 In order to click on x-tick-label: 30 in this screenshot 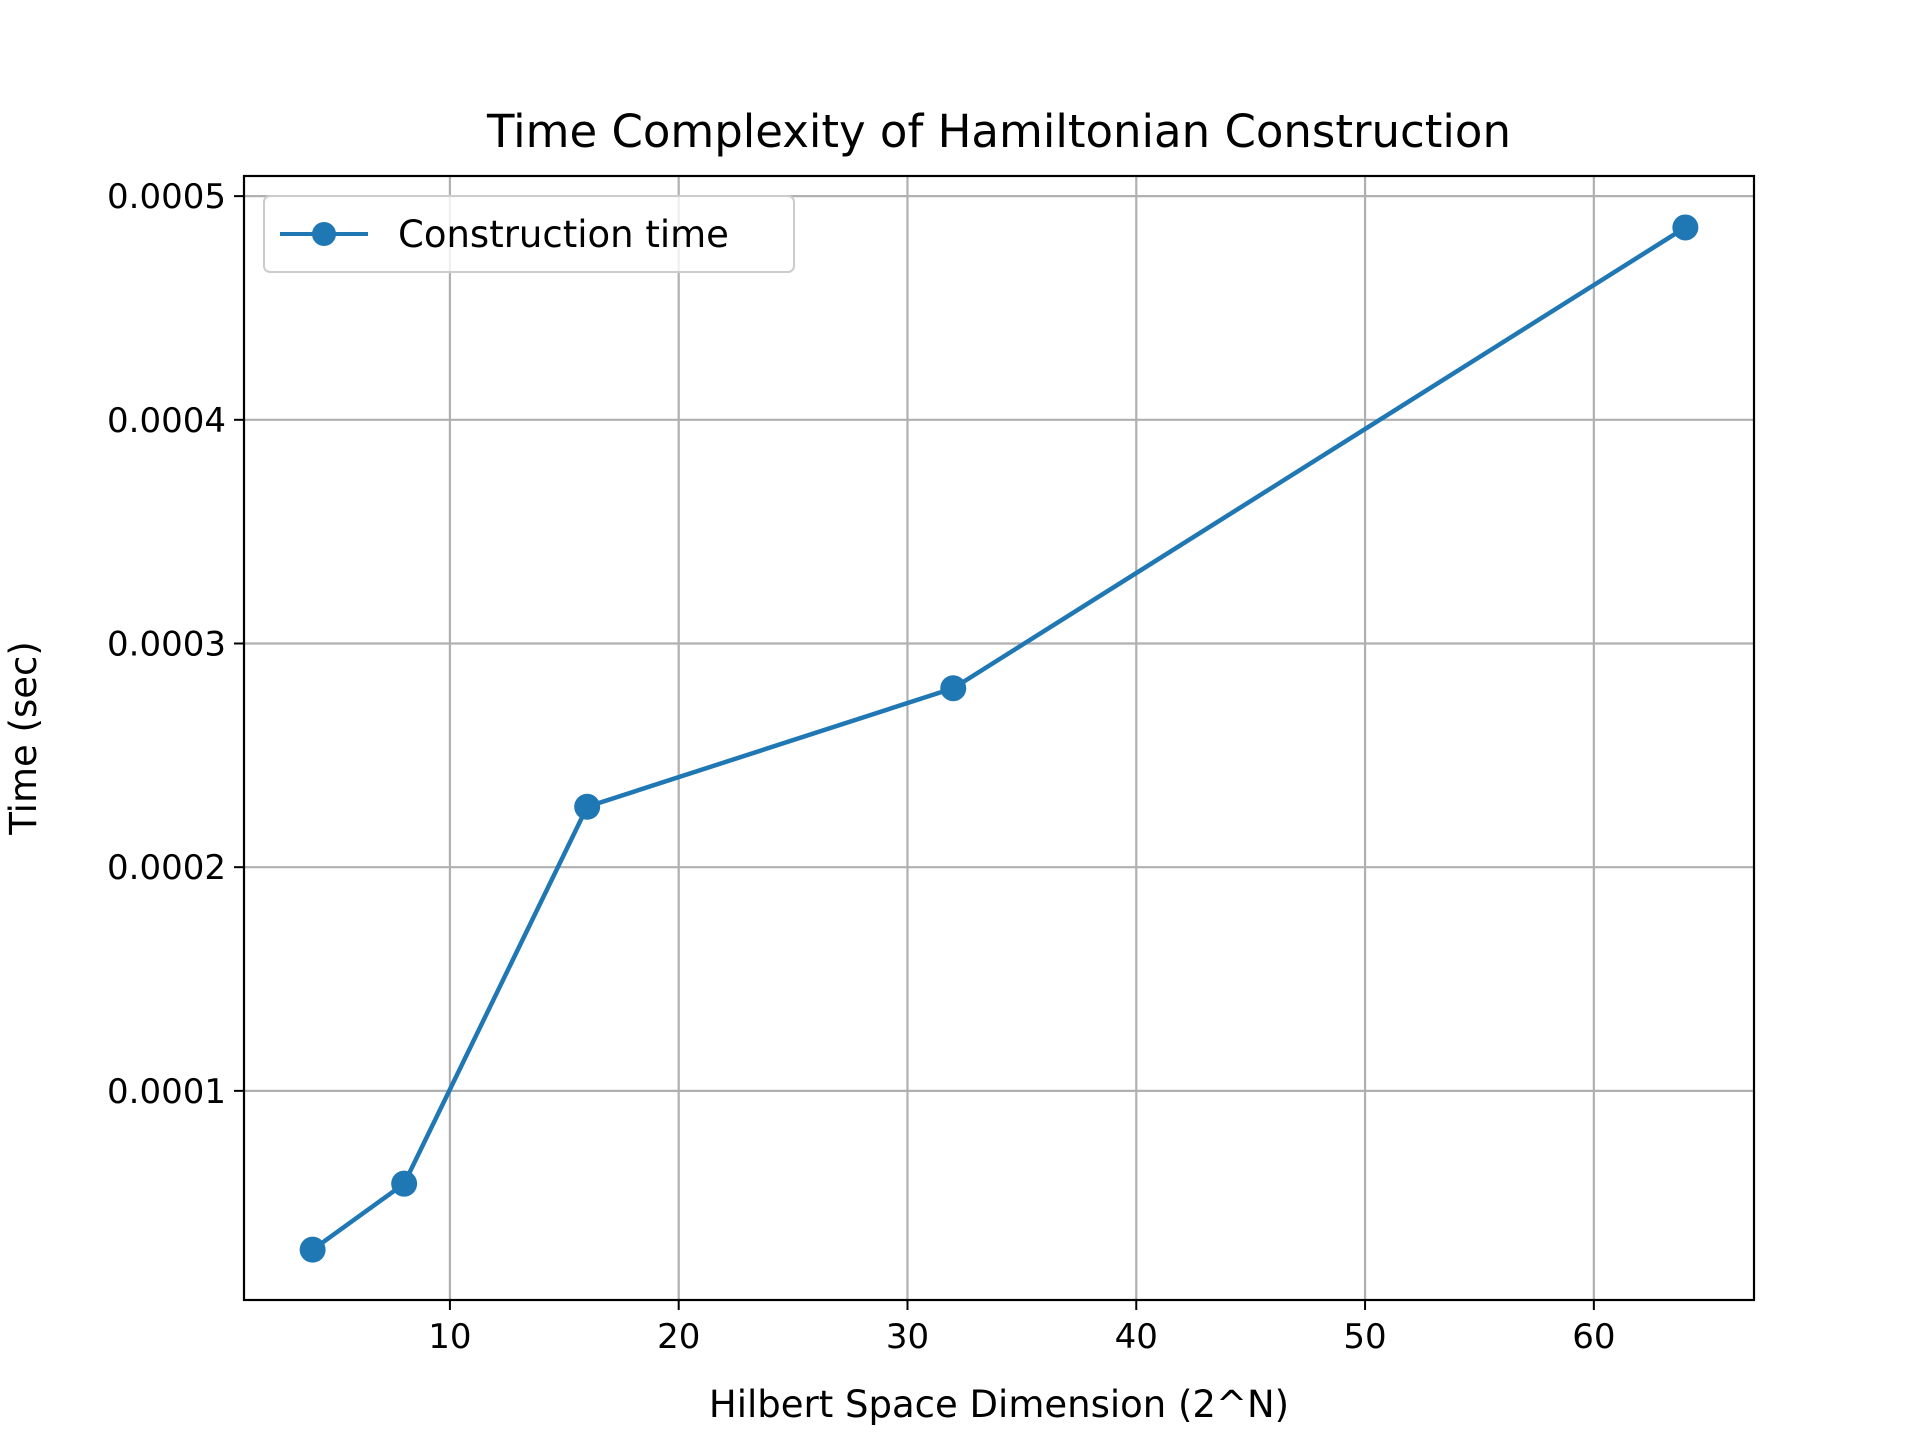, I will do `click(907, 1337)`.